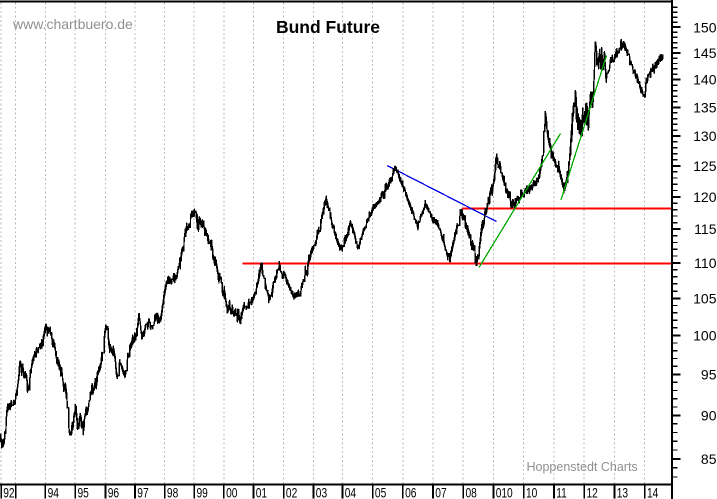 The height and width of the screenshot is (499, 717). Describe the element at coordinates (561, 492) in the screenshot. I see `svg-text: 11` at that location.